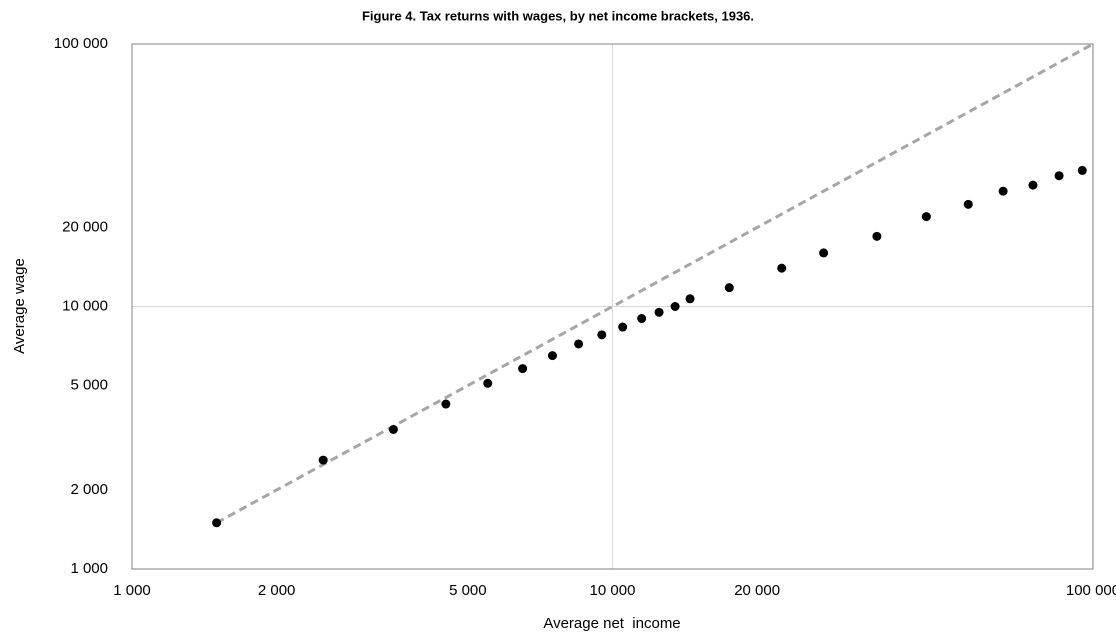  I want to click on x-tick-label: 10 000, so click(613, 590).